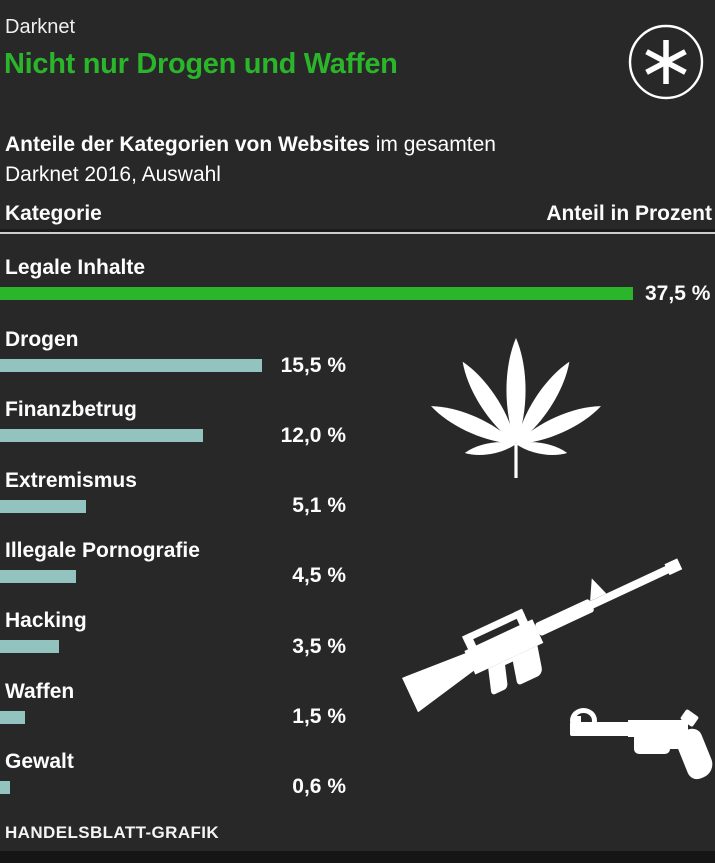 The image size is (715, 863). What do you see at coordinates (319, 787) in the screenshot?
I see `category-value: 0,6 %` at bounding box center [319, 787].